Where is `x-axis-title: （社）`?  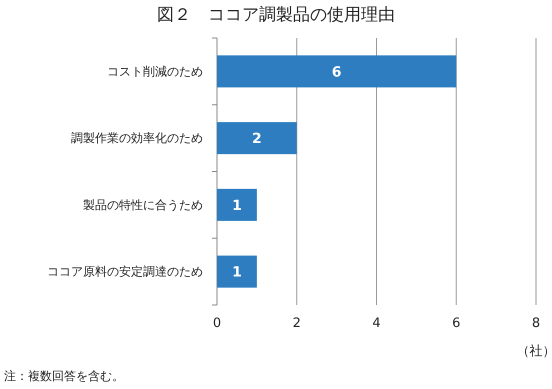
x-axis-title: （社） is located at coordinates (534, 351).